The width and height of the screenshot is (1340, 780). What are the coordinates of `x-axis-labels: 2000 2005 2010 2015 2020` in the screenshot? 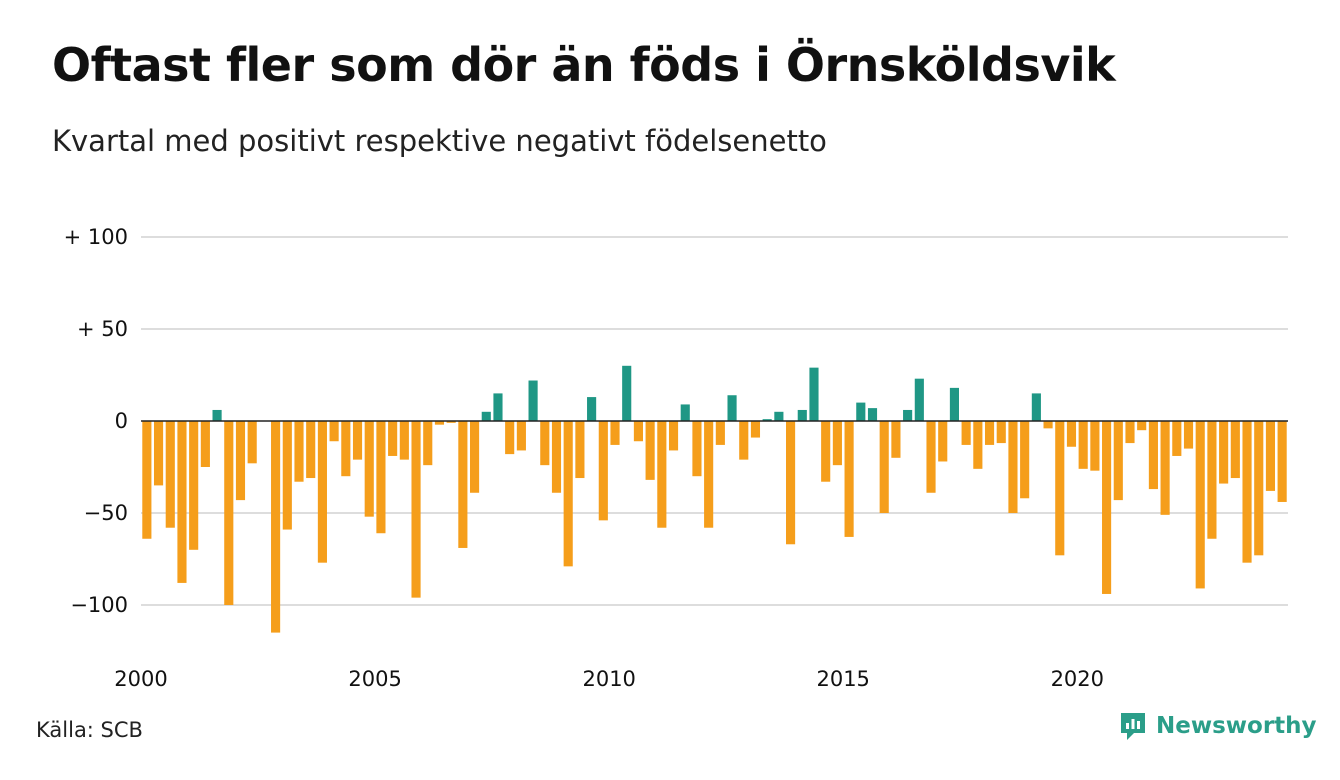 It's located at (609, 679).